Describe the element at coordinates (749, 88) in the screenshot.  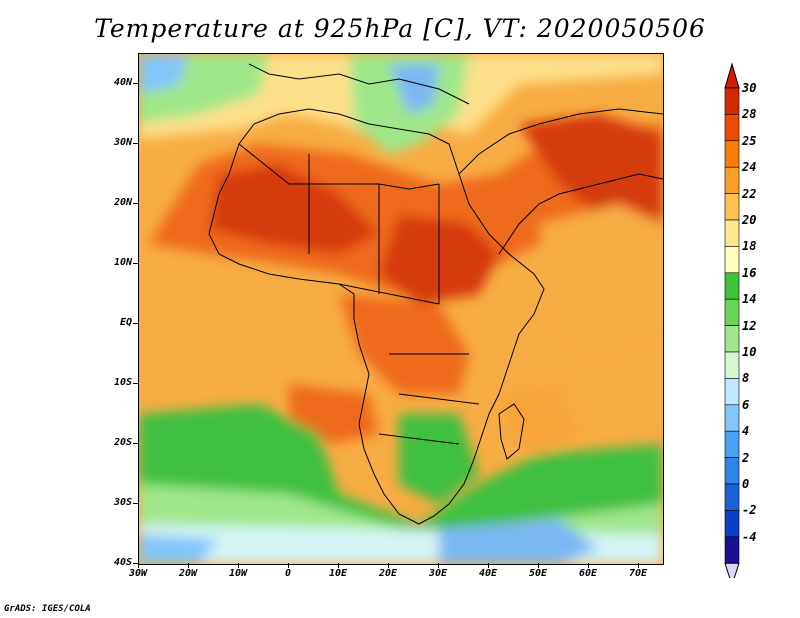
I see `colorbar-label: 30` at that location.